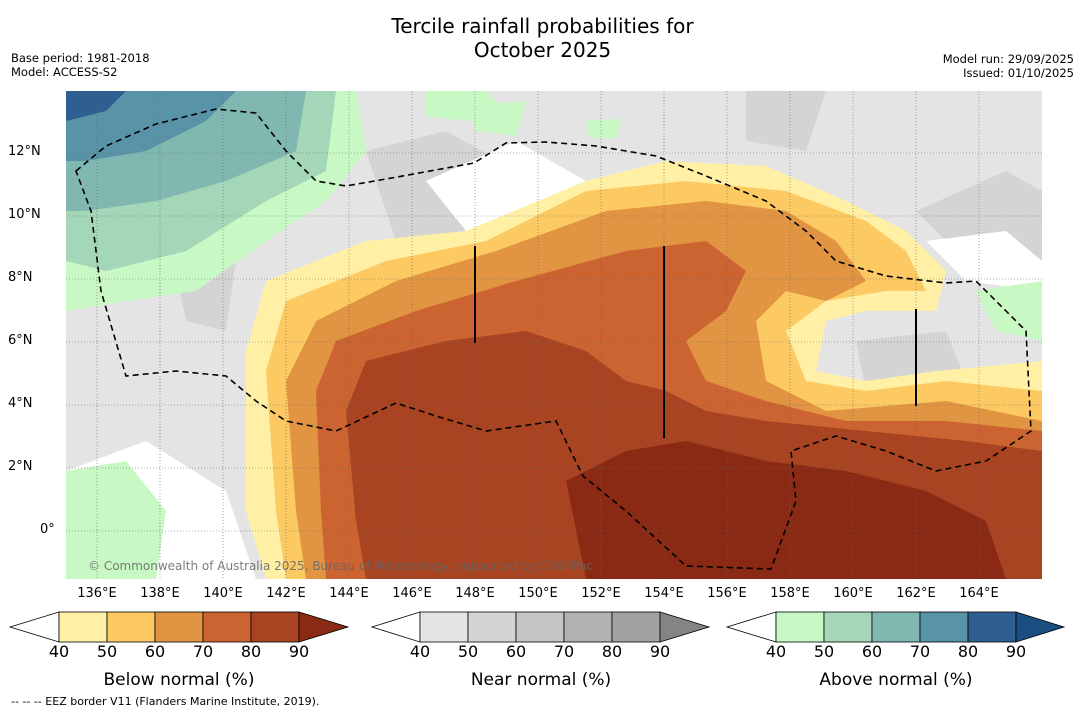 This screenshot has height=713, width=1085. I want to click on colorbar-above-normal, so click(895, 627).